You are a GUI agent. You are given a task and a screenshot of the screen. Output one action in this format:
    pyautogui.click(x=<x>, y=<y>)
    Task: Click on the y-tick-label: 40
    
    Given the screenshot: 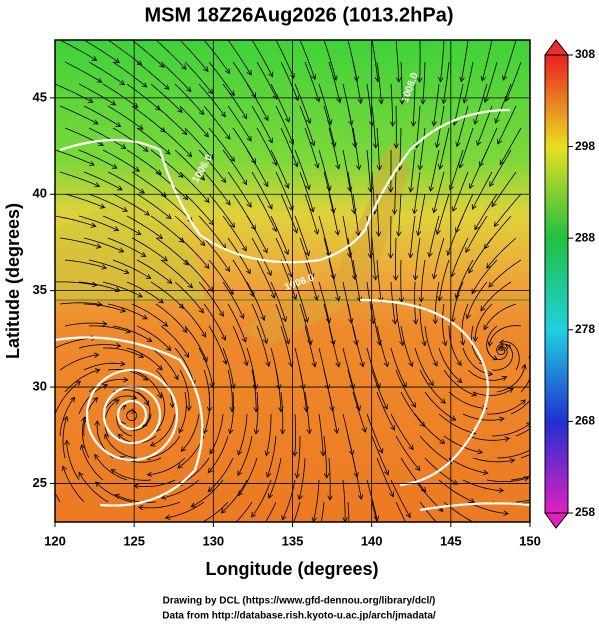 What is the action you would take?
    pyautogui.click(x=40, y=193)
    